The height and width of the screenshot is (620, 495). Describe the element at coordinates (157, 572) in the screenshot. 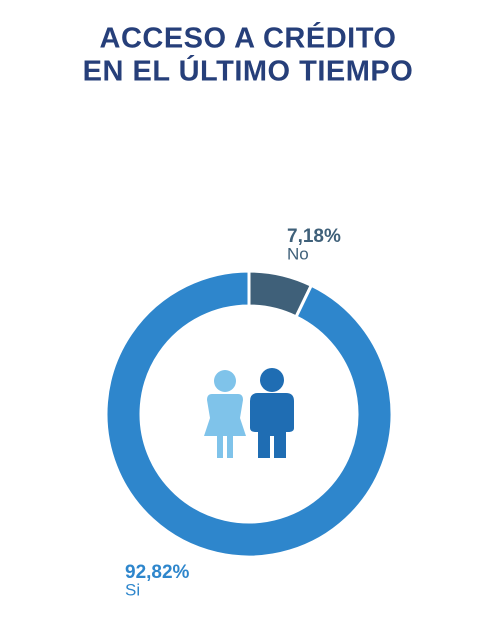

I see `value-label: 92,82%` at that location.